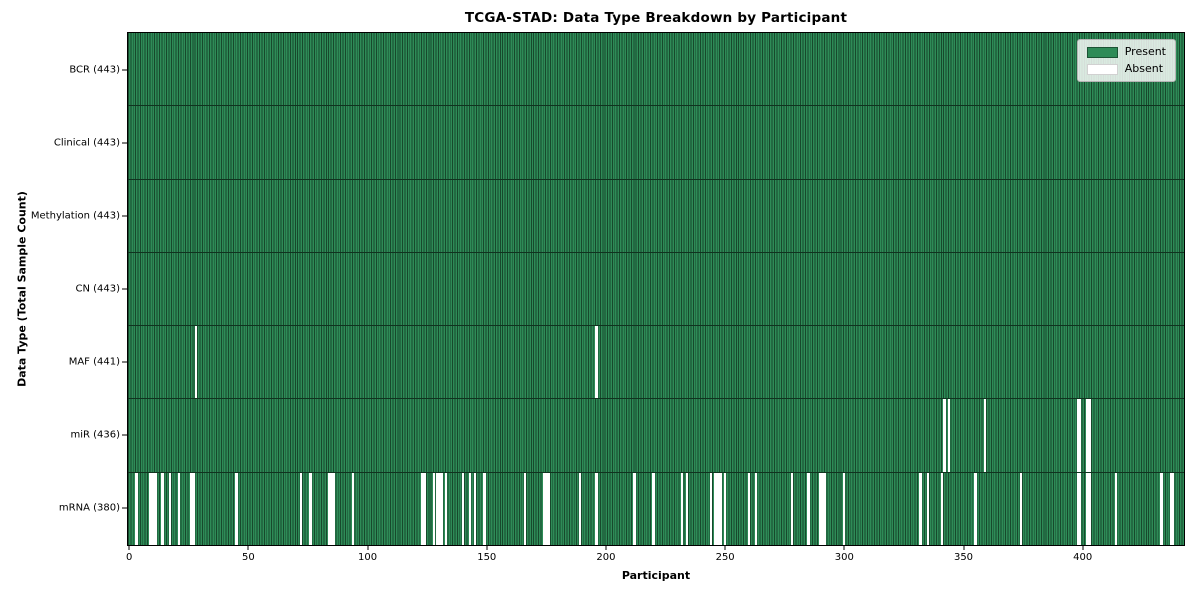  Describe the element at coordinates (1145, 51) in the screenshot. I see `legend-label-present: Present` at that location.